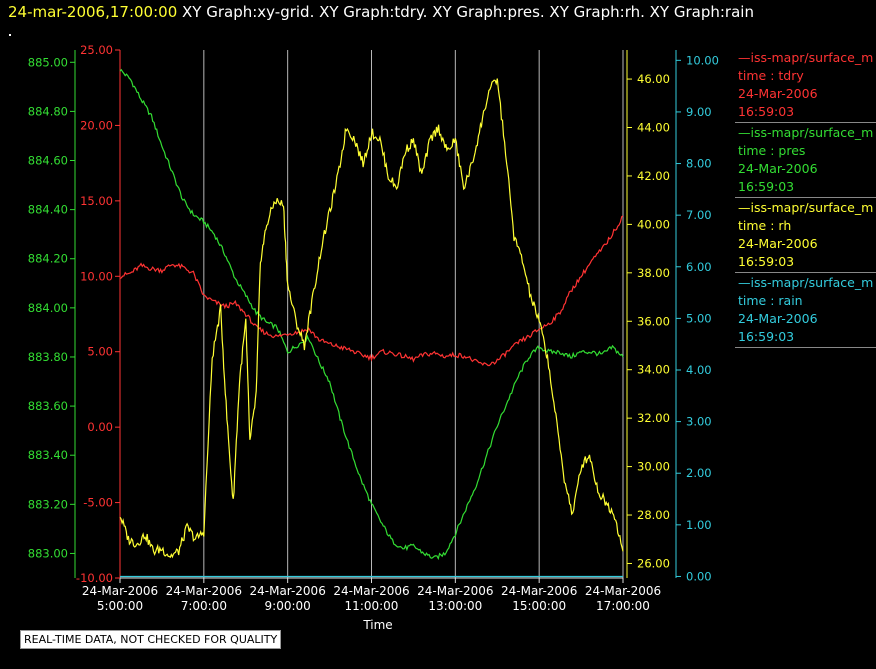 The height and width of the screenshot is (669, 876). What do you see at coordinates (48, 62) in the screenshot?
I see `pres-tick-label: 885.00` at bounding box center [48, 62].